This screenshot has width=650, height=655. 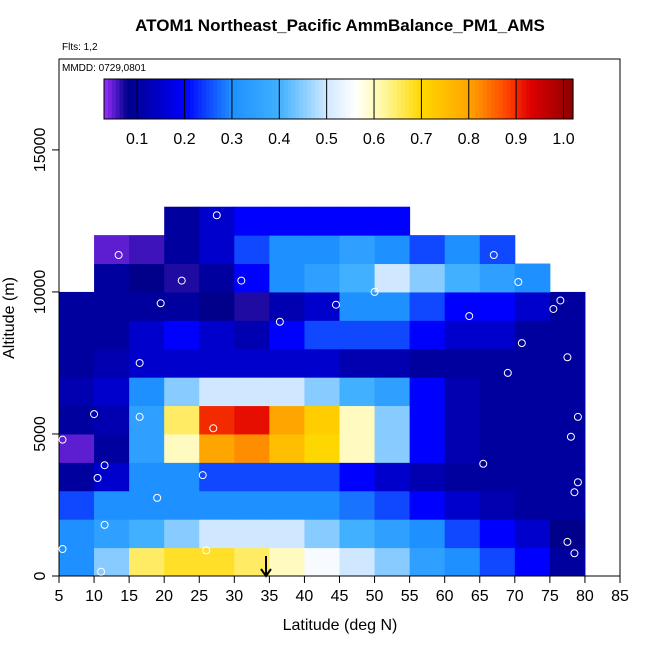 What do you see at coordinates (269, 596) in the screenshot?
I see `x-tick-label: 35` at bounding box center [269, 596].